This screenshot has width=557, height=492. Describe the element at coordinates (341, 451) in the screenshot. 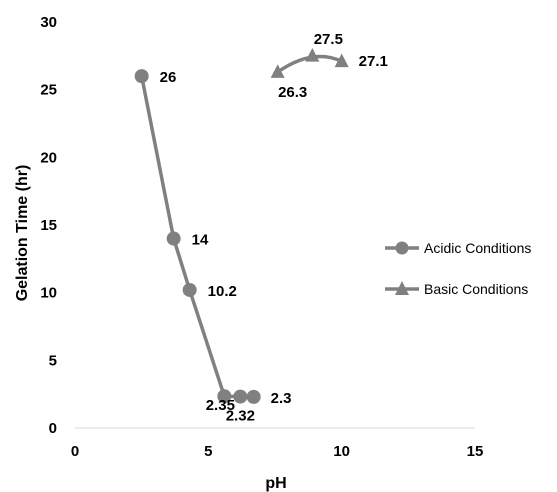

I see `x-tick-label: 10` at that location.